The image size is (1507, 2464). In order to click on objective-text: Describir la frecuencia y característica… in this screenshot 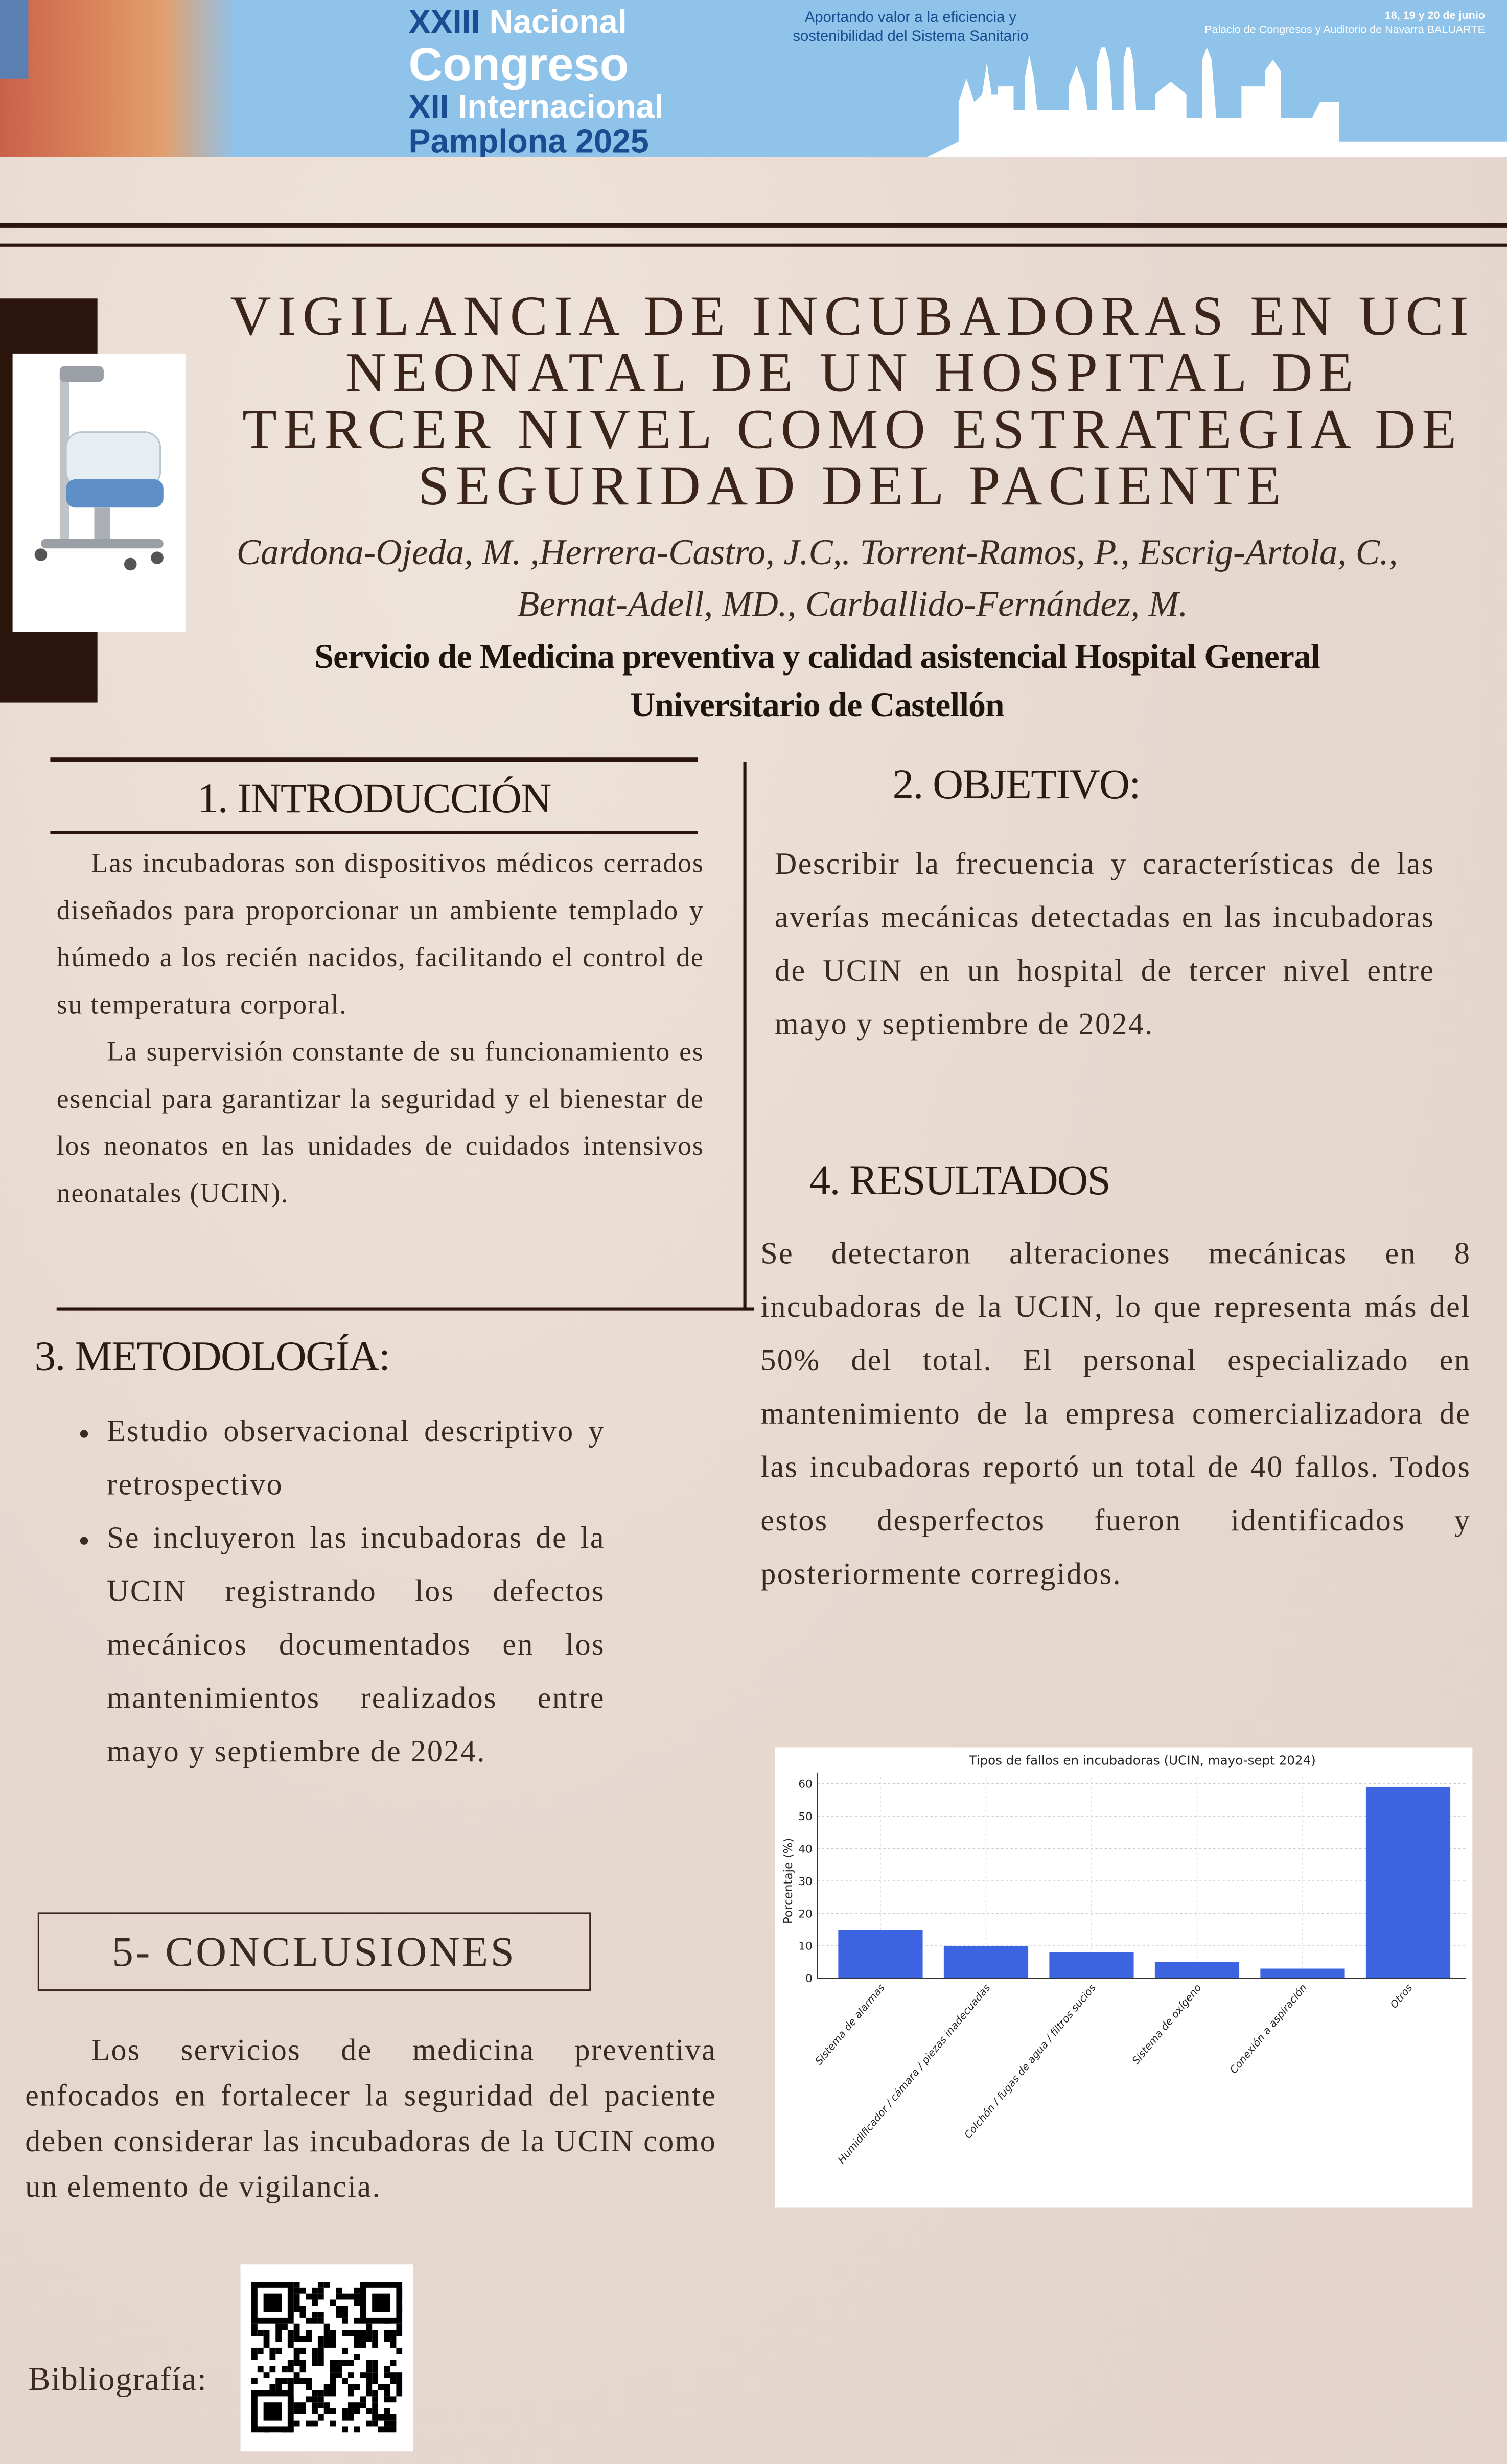, I will do `click(1105, 945)`.